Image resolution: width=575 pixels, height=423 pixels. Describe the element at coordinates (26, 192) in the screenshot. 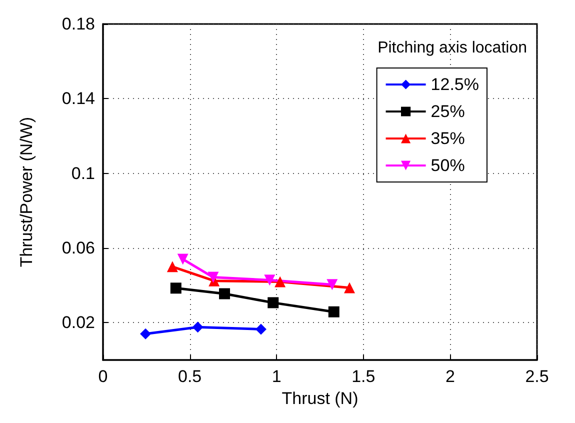

I see `y-axis-title: Thrust/Power (N/W)` at that location.